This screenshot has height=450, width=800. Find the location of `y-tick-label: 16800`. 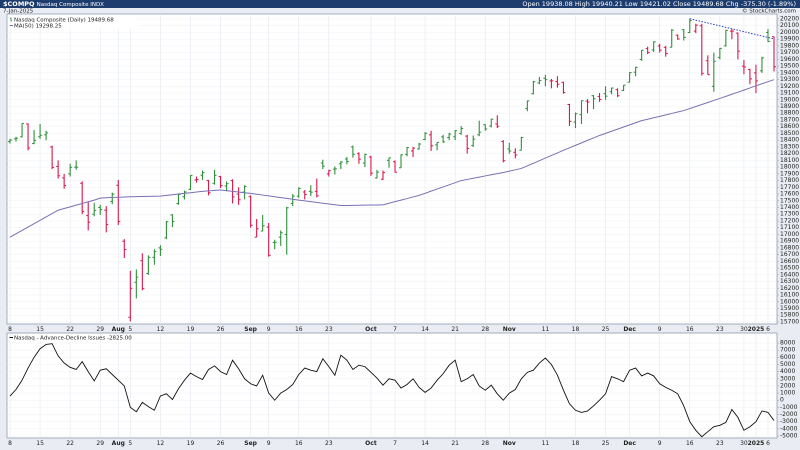

y-tick-label: 16800 is located at coordinates (789, 247).